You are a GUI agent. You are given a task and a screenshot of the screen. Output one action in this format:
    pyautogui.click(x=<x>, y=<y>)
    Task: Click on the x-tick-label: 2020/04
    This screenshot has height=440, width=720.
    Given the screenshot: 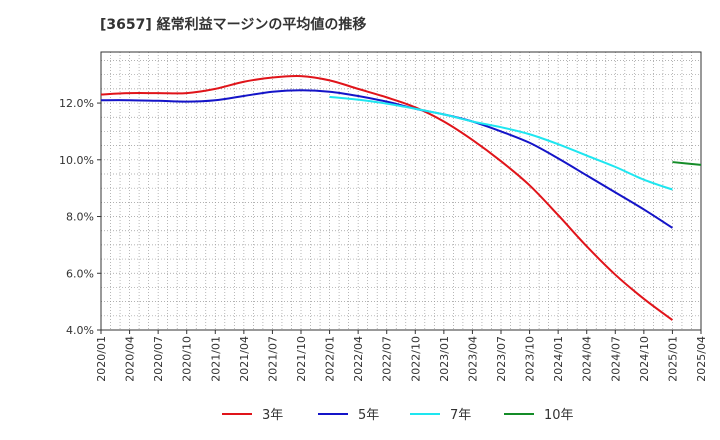 What is the action you would take?
    pyautogui.click(x=130, y=359)
    